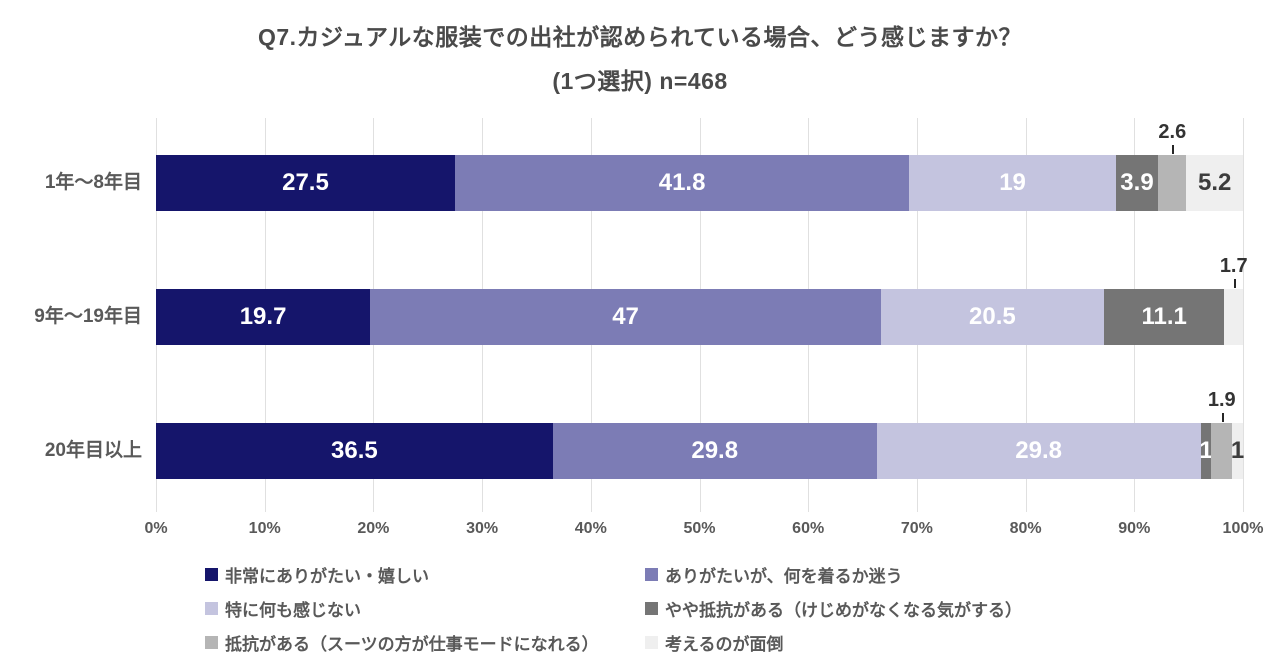  What do you see at coordinates (88, 316) in the screenshot?
I see `category-label: 9年〜19年目` at bounding box center [88, 316].